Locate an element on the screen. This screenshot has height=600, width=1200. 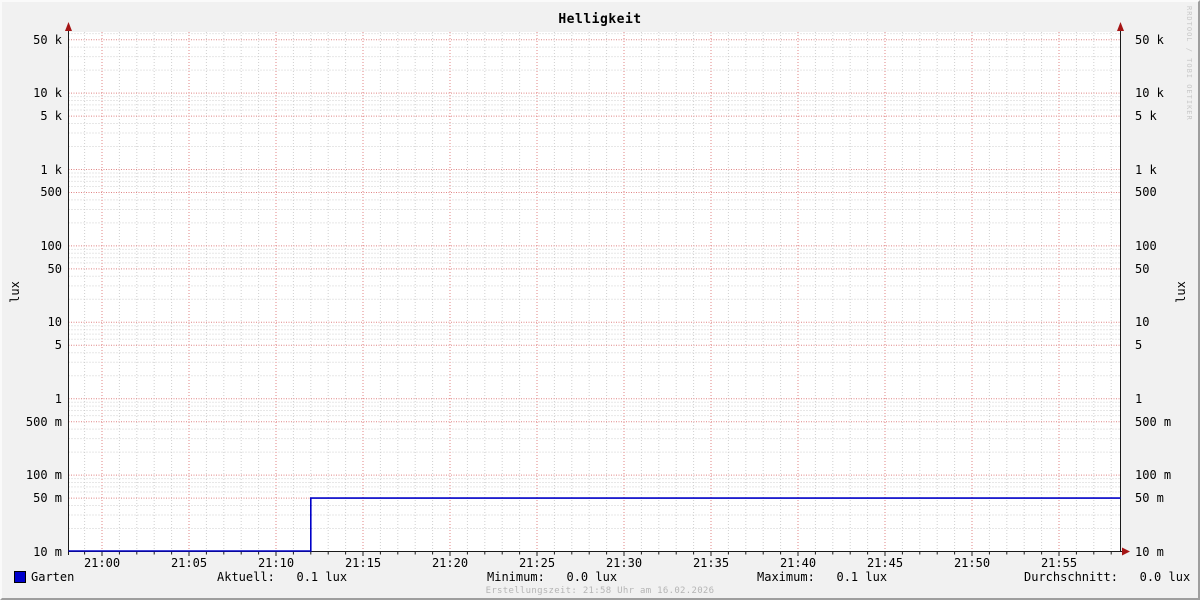
x-tick-label: 21:50 is located at coordinates (972, 563).